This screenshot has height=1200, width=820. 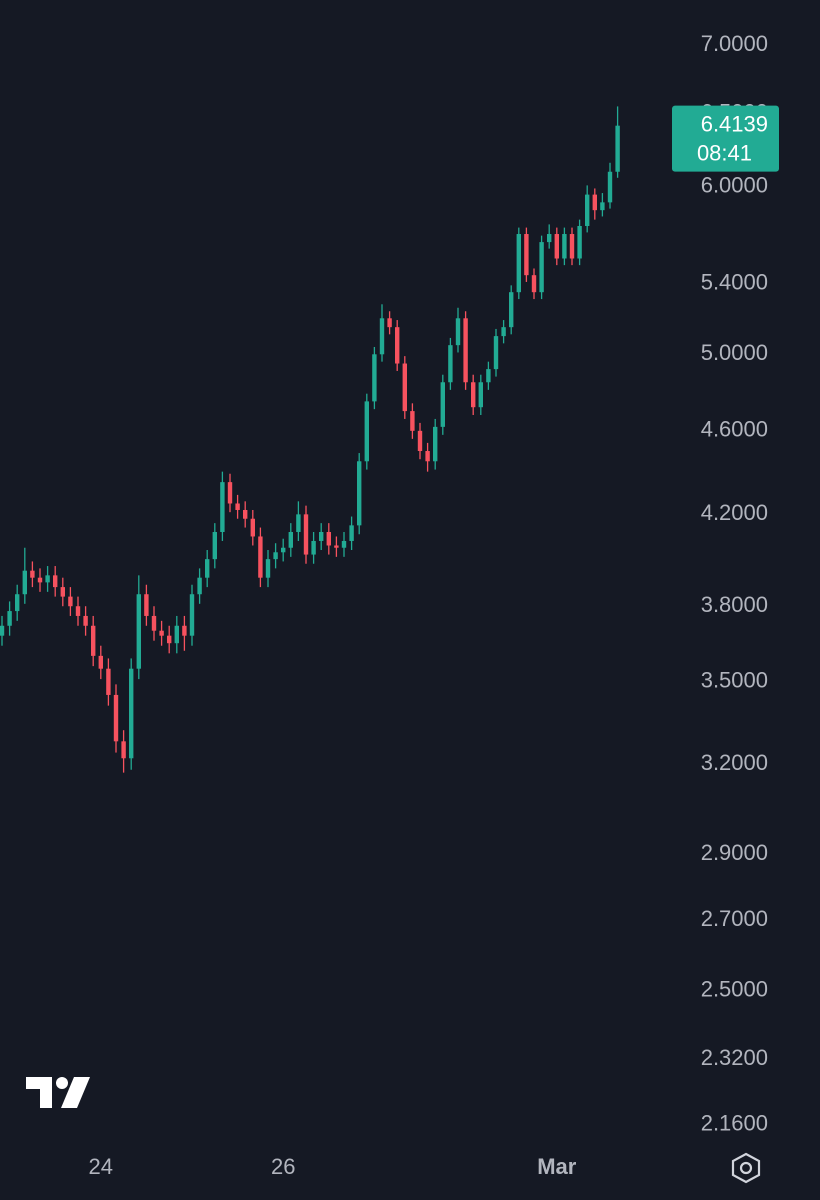 I want to click on last-price-label: 6.4139, so click(x=734, y=123).